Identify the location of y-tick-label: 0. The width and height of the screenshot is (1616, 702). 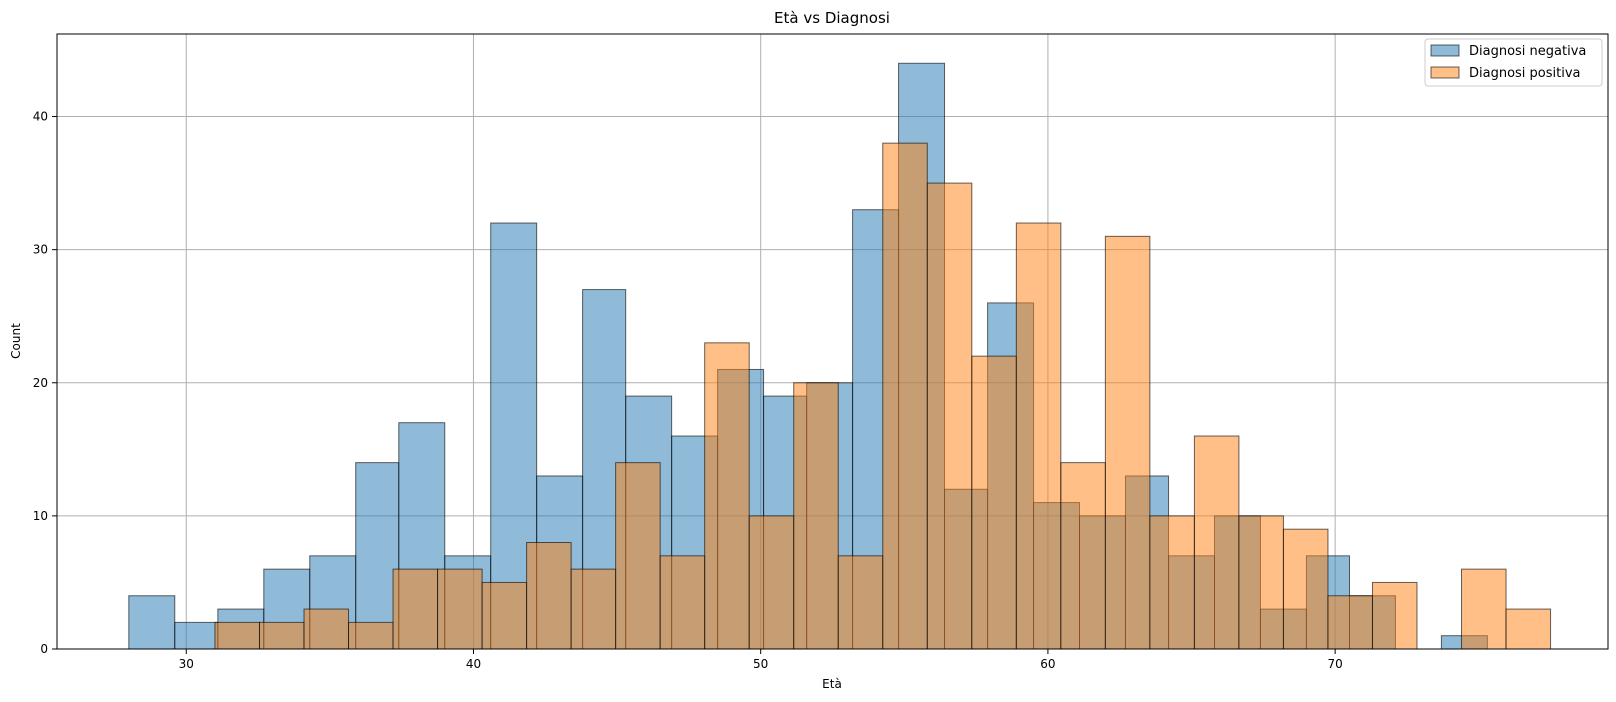
(44, 649).